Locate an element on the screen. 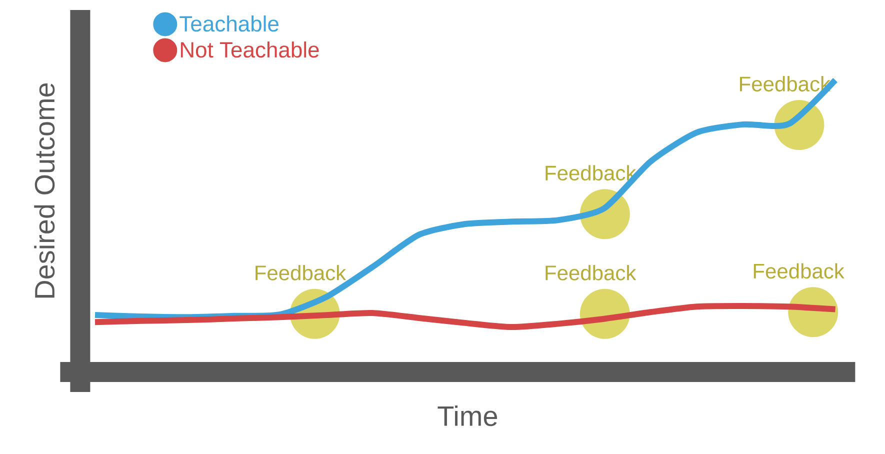  y-axis-title: Desired Outcome is located at coordinates (44, 190).